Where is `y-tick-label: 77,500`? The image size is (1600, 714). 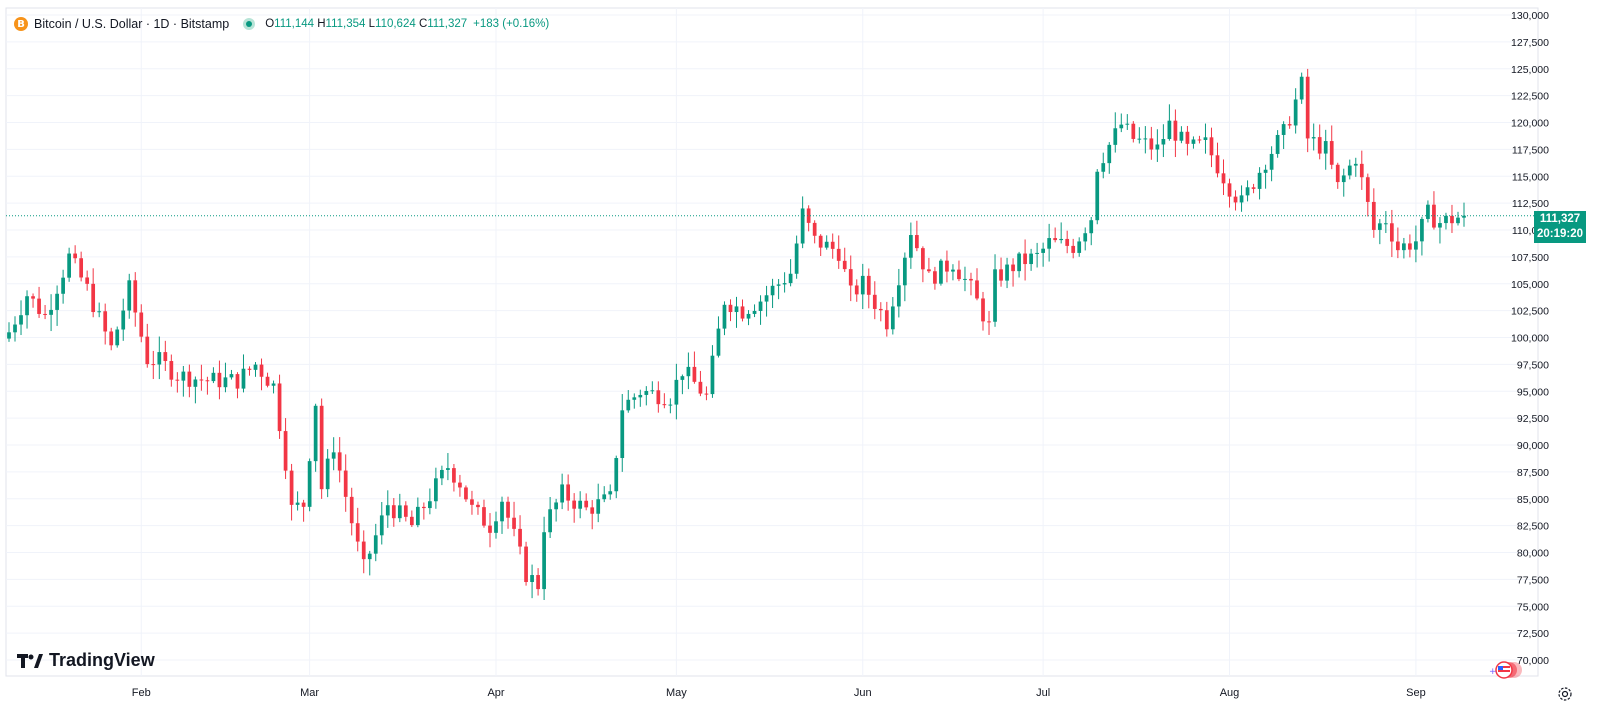 y-tick-label: 77,500 is located at coordinates (1533, 580).